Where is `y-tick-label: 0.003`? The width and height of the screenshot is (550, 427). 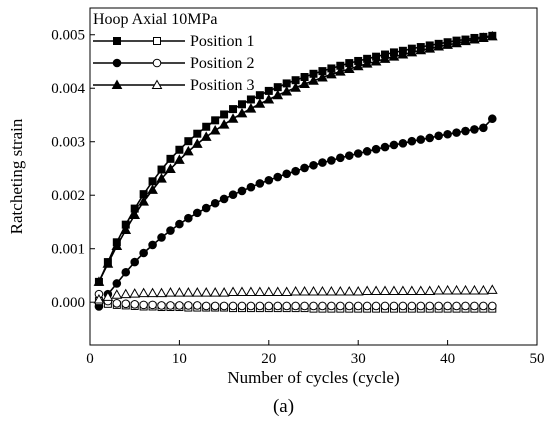 y-tick-label: 0.003 is located at coordinates (68, 143).